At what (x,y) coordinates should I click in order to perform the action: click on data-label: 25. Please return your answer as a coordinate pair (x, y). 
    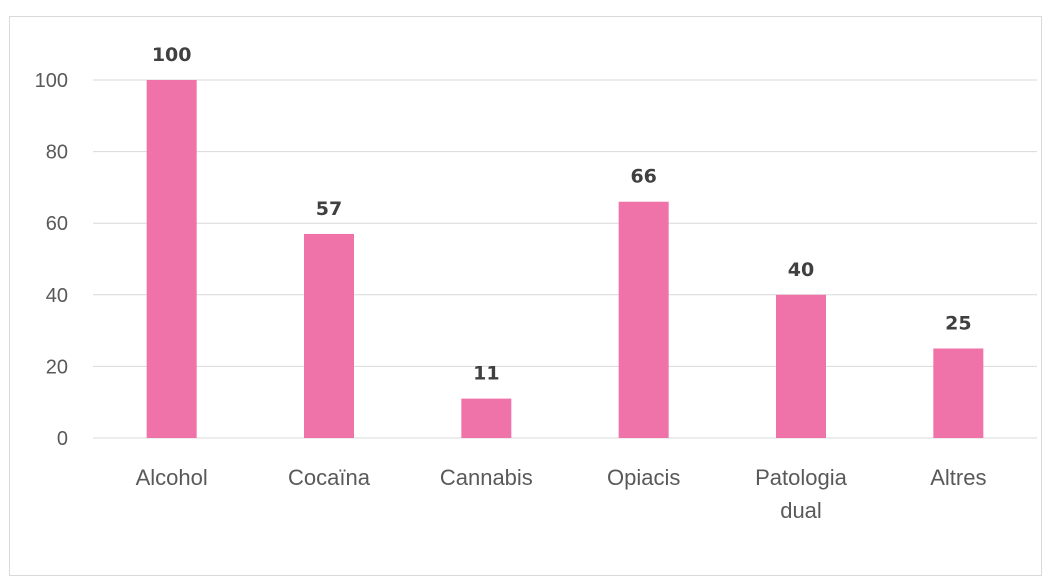
    Looking at the image, I should click on (958, 324).